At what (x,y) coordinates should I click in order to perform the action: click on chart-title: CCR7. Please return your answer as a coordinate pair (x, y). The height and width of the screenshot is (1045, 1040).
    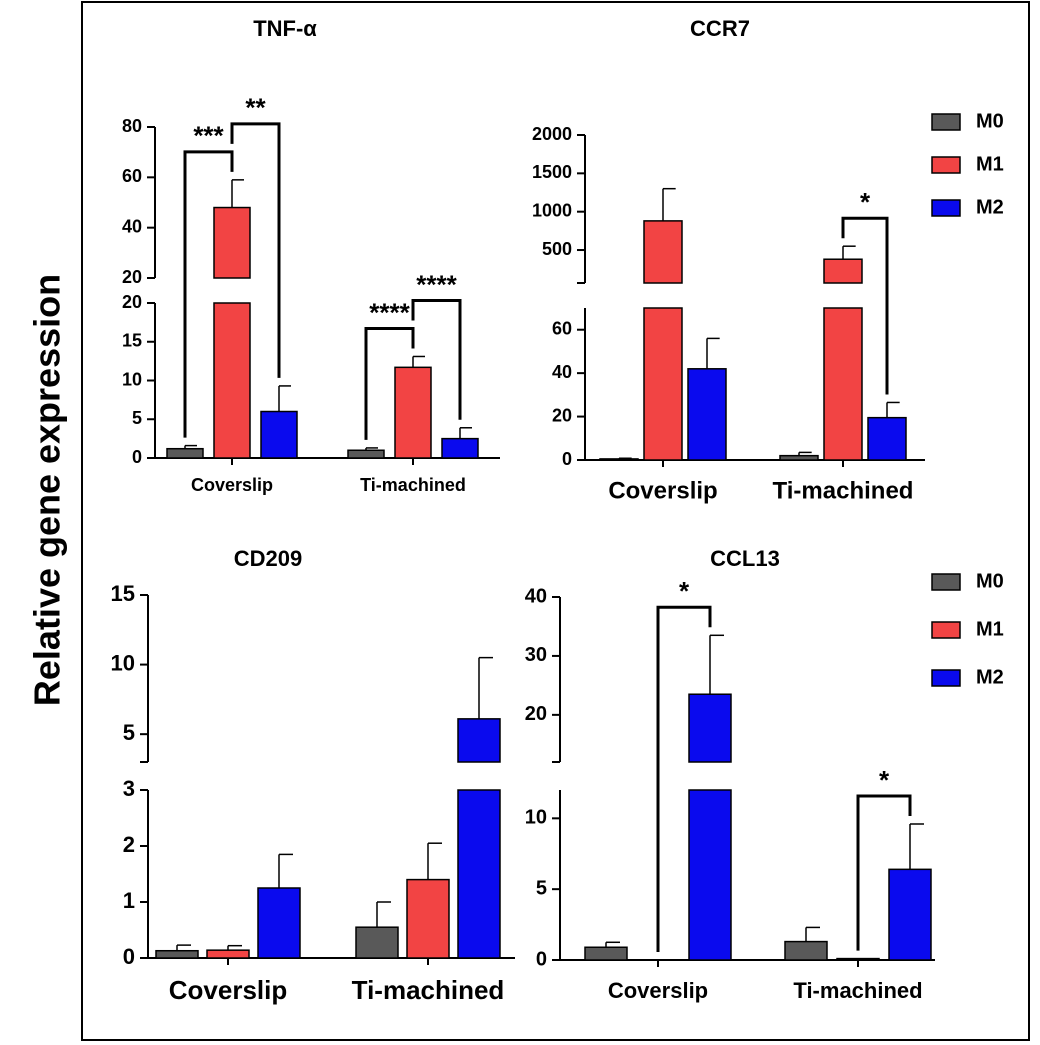
    Looking at the image, I should click on (720, 28).